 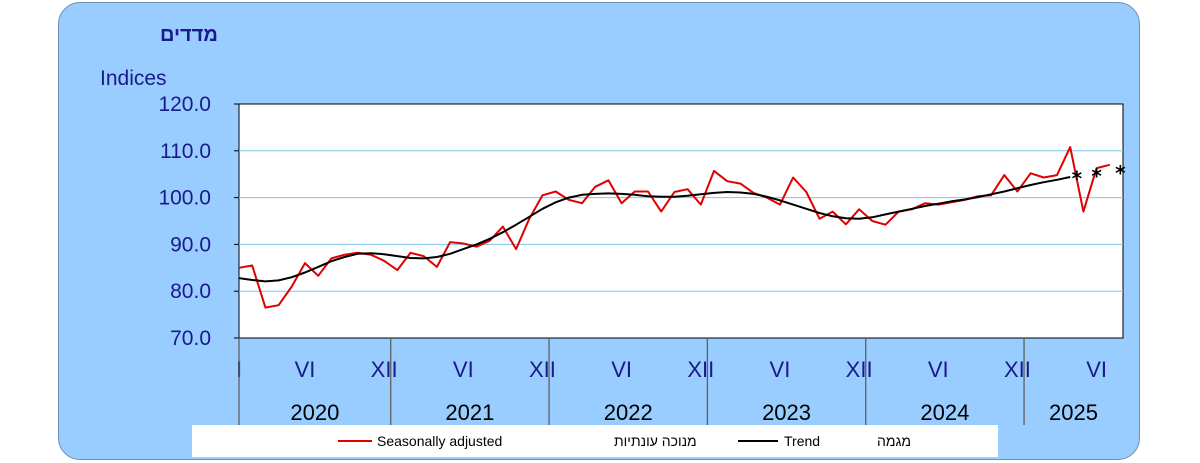 What do you see at coordinates (185, 151) in the screenshot?
I see `y-tick-label: 110.0` at bounding box center [185, 151].